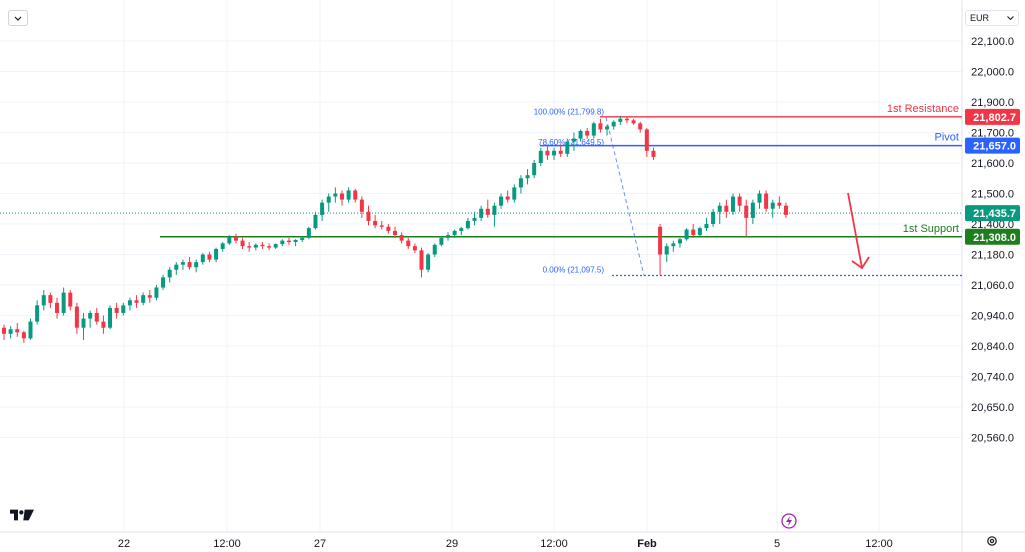 Image resolution: width=1025 pixels, height=552 pixels. What do you see at coordinates (992, 256) in the screenshot?
I see `price-tick-label: 21,180.0` at bounding box center [992, 256].